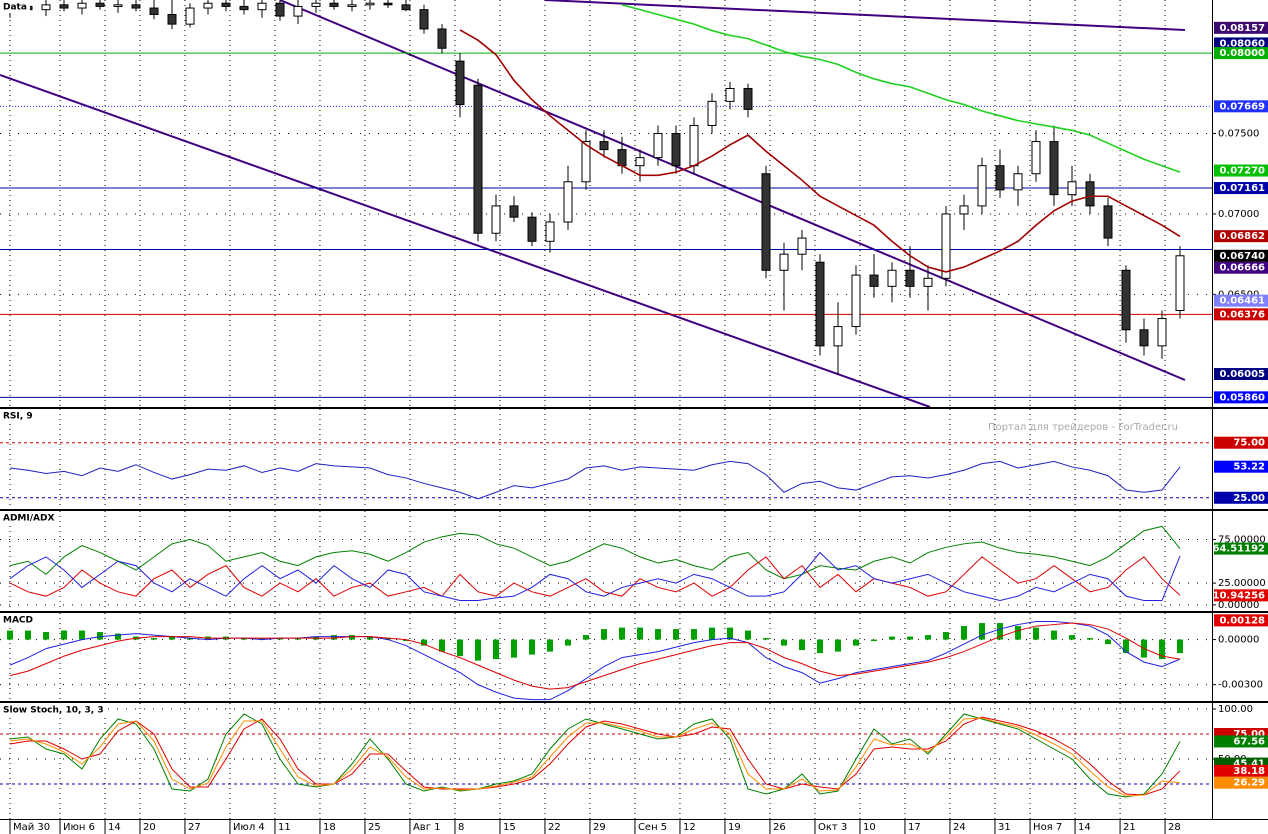 The image size is (1268, 834). Describe the element at coordinates (1242, 268) in the screenshot. I see `price-label: 0.06666` at that location.